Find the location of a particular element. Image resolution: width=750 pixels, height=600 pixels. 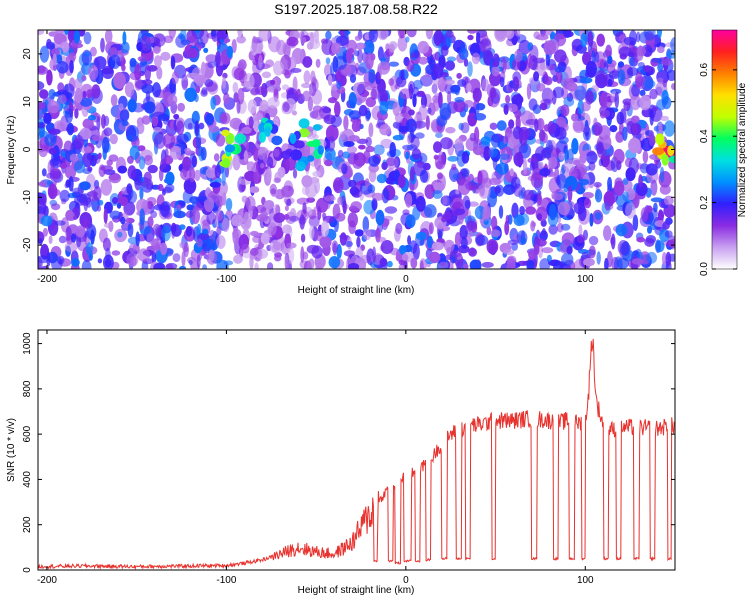

snr-y-tick-label: 600 is located at coordinates (27, 433).